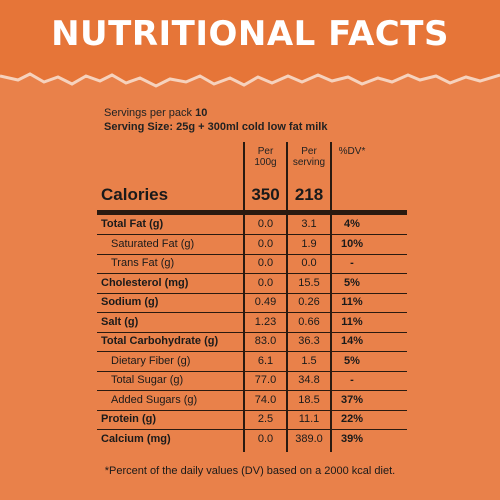 The width and height of the screenshot is (500, 500). I want to click on nutrient-per-serving: 0.0, so click(309, 263).